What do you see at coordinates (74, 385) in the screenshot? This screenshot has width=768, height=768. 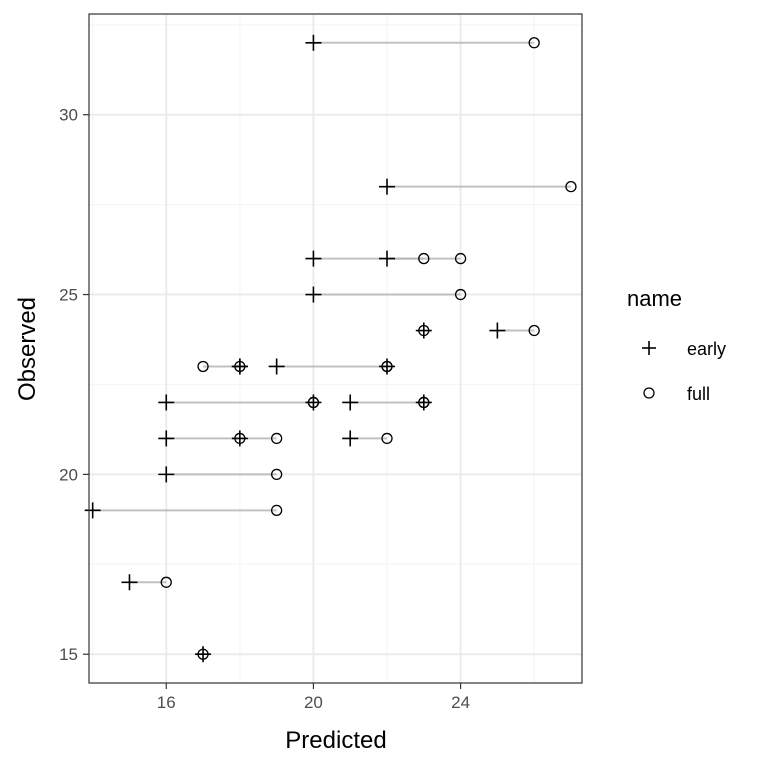 I see `y-axis: 15 20 25 30` at bounding box center [74, 385].